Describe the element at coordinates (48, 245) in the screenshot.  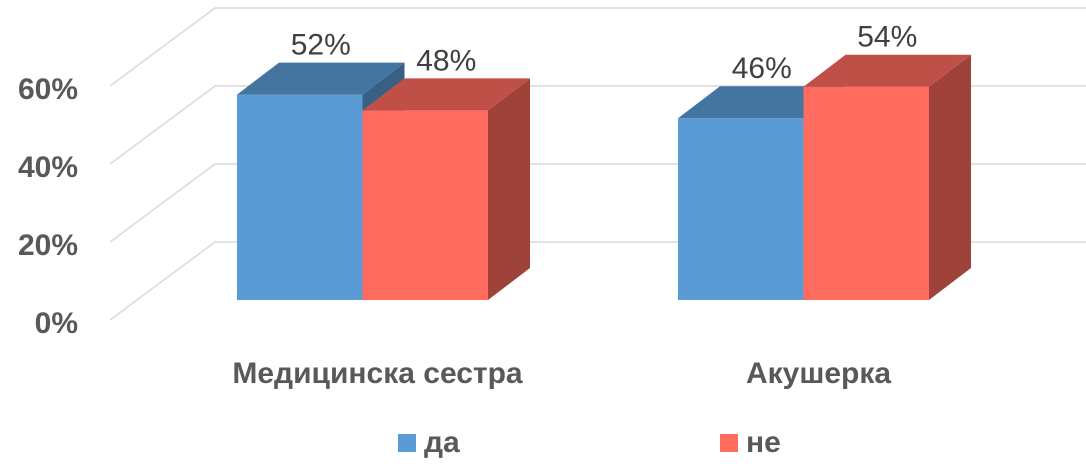
I see `y-tick-label: 20%` at that location.